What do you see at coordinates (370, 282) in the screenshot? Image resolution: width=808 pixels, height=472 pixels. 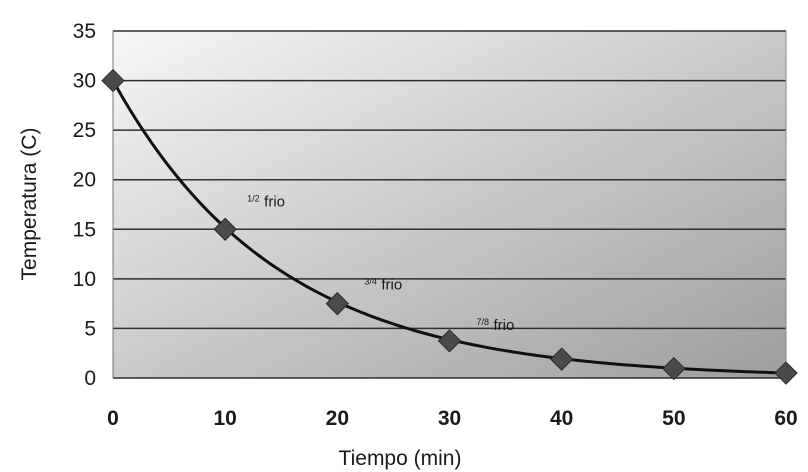 I see `annotation-fraction: 3/4` at bounding box center [370, 282].